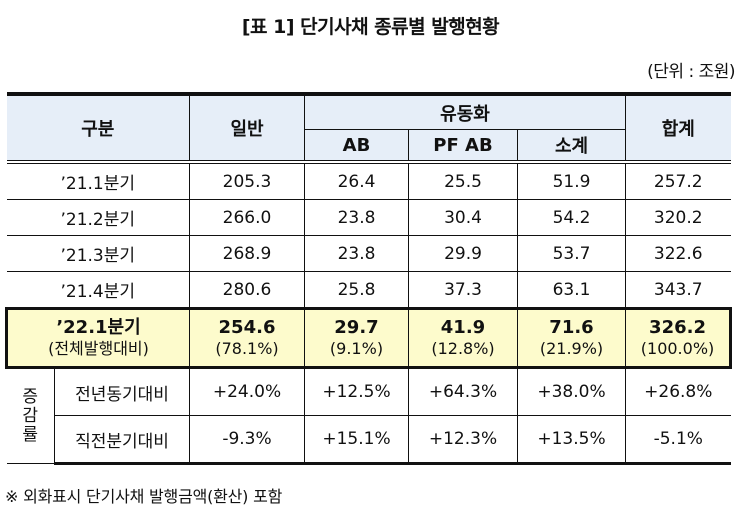 Image resolution: width=741 pixels, height=514 pixels. Describe the element at coordinates (571, 327) in the screenshot. I see `highlight-subtotal-value: 71.6` at that location.